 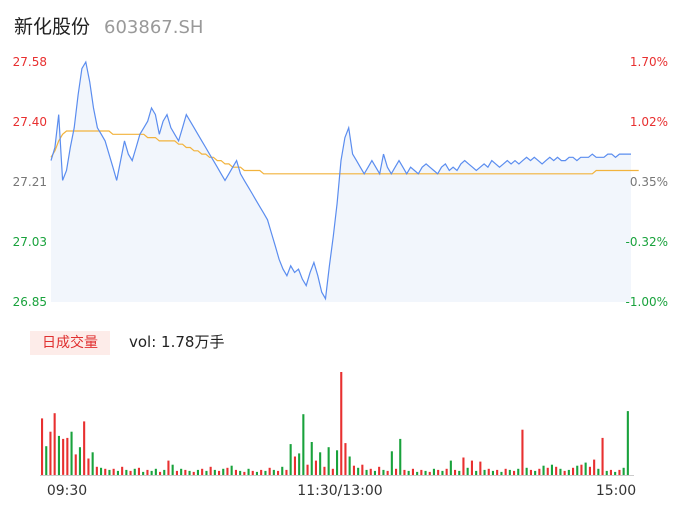 I want to click on y-right-tick-label: 1.02%, so click(x=649, y=122).